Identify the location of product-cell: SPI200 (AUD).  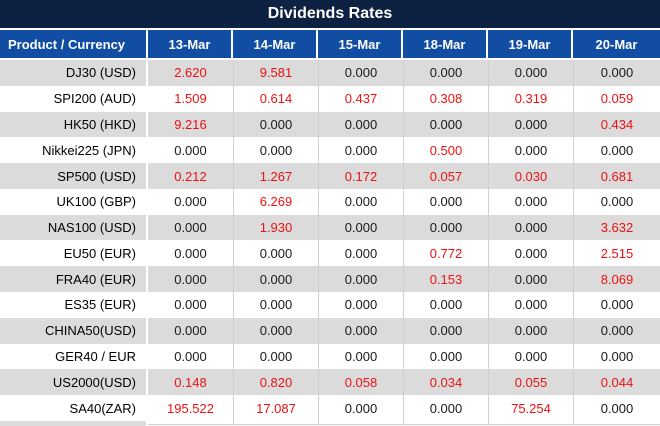
(74, 98).